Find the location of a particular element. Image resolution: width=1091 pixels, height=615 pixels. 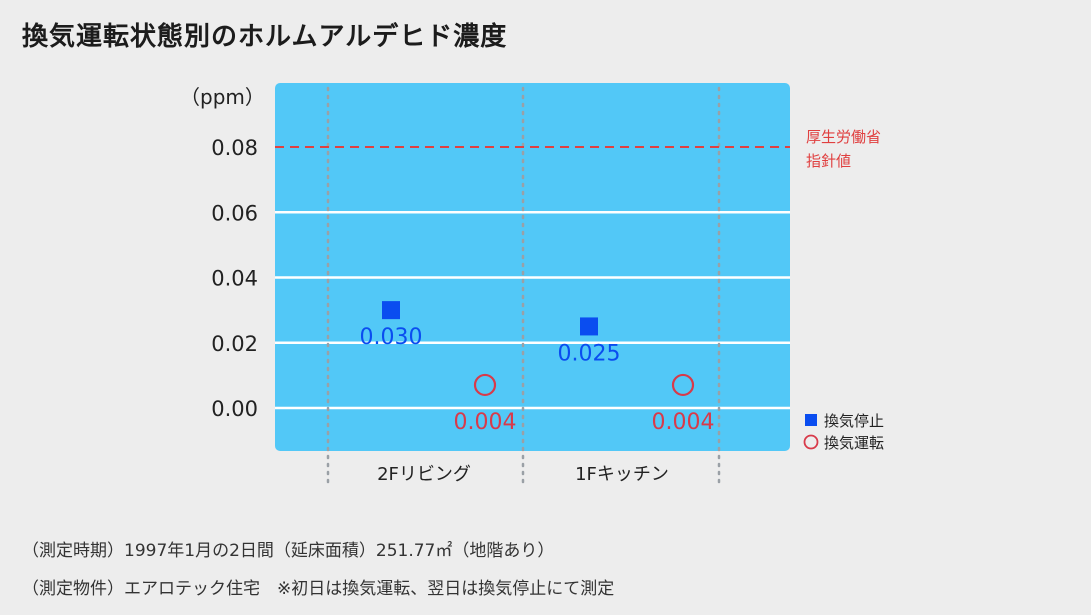

legend-square-icon is located at coordinates (811, 420).